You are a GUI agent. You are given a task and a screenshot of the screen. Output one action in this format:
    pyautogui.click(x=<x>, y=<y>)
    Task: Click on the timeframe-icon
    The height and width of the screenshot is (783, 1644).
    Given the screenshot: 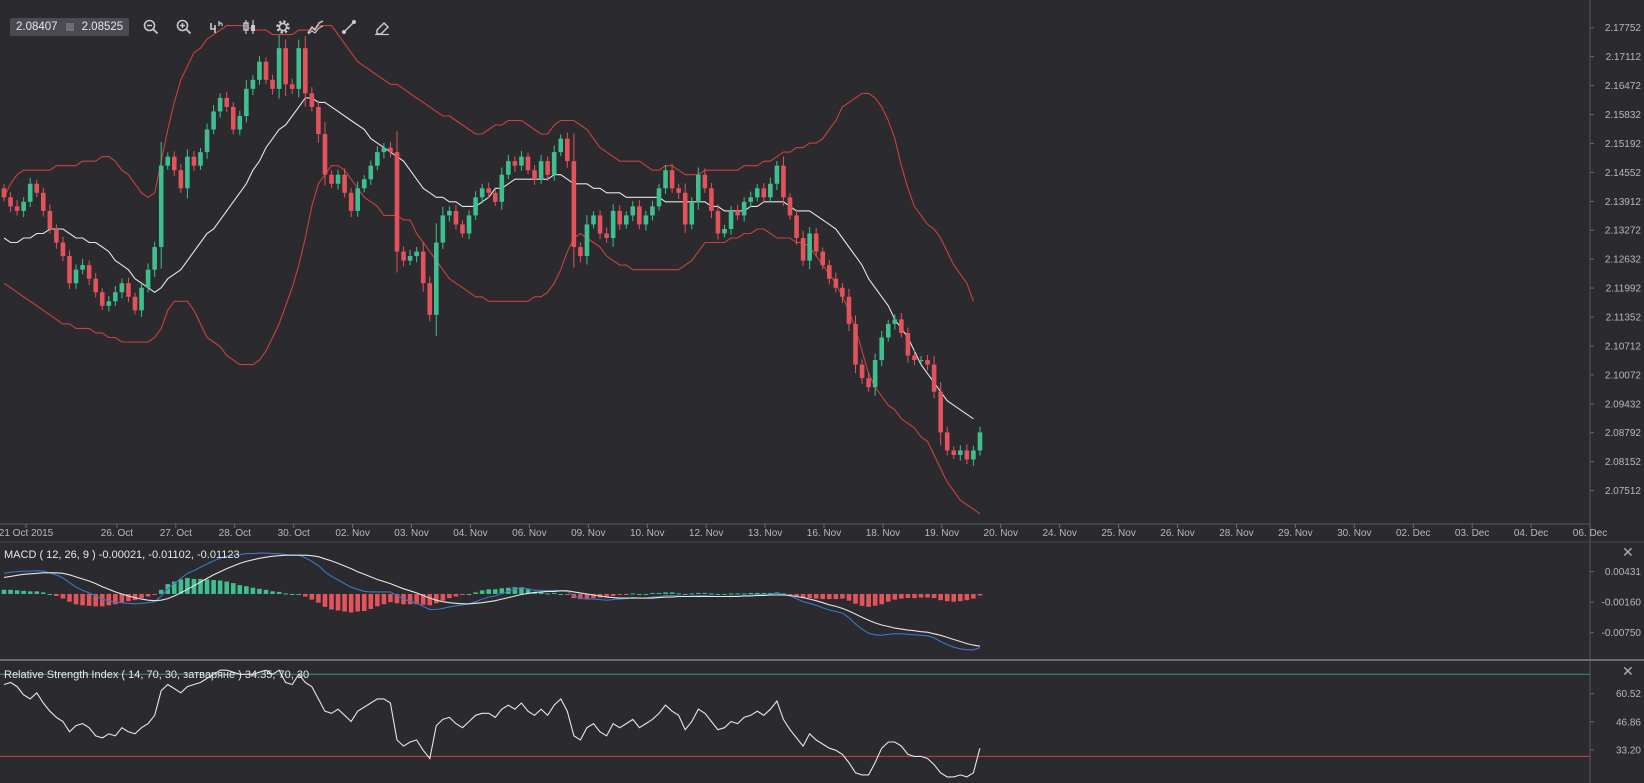 What is the action you would take?
    pyautogui.click(x=217, y=27)
    